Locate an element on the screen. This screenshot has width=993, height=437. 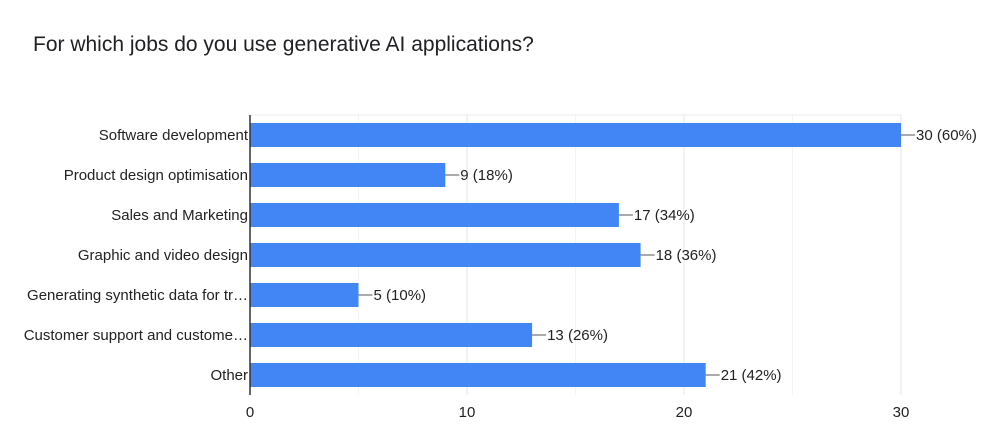
x-tick-label: 10 is located at coordinates (467, 412).